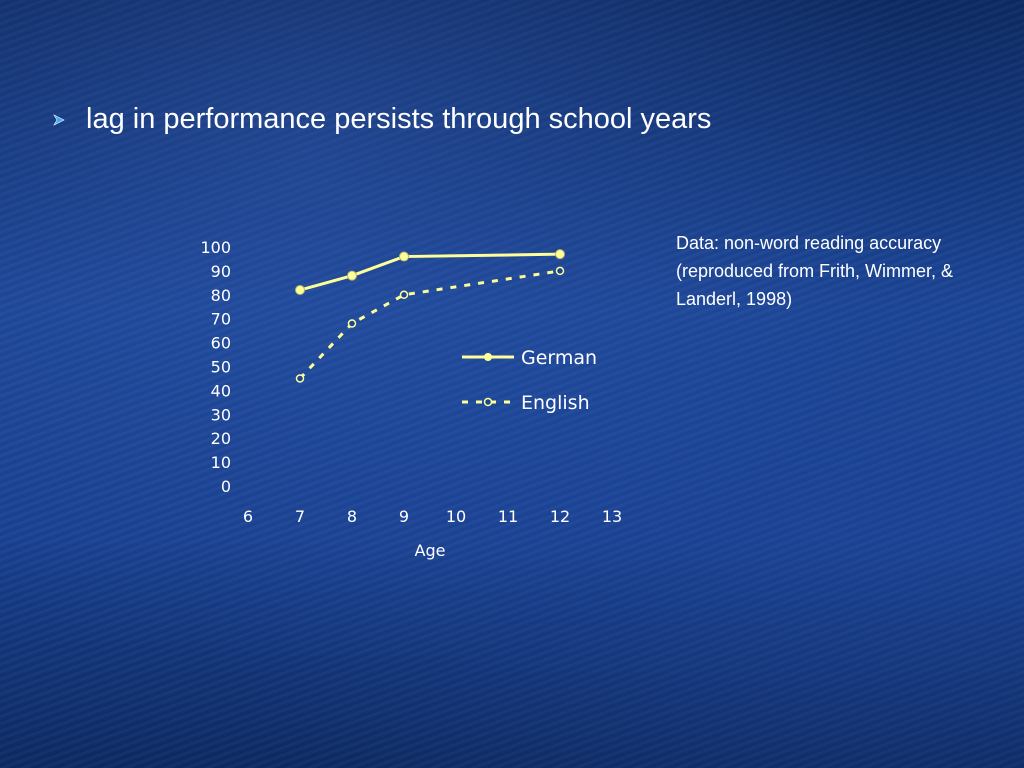  I want to click on x-tick-label: 11, so click(508, 516).